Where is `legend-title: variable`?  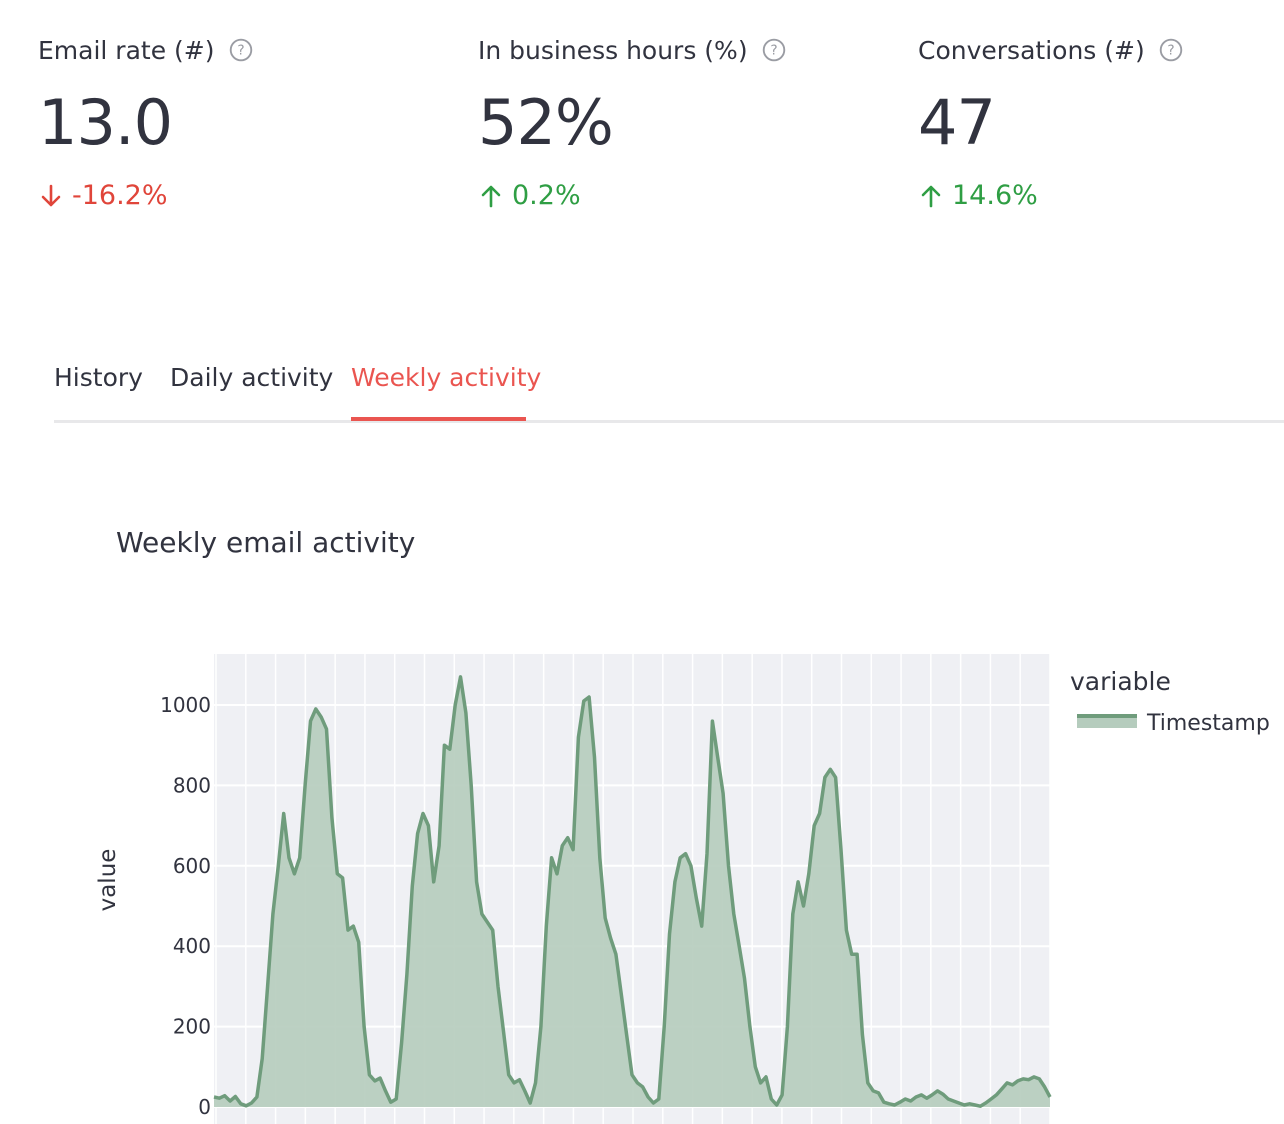 legend-title: variable is located at coordinates (1120, 681).